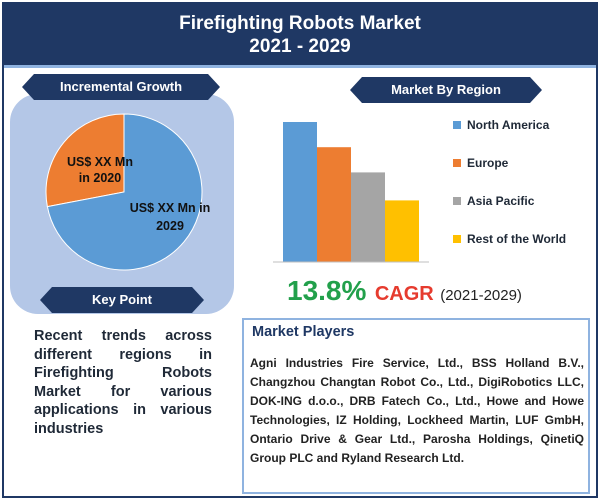 This screenshot has width=600, height=500. Describe the element at coordinates (300, 23) in the screenshot. I see `page-title: Firefighting Robots Market` at that location.